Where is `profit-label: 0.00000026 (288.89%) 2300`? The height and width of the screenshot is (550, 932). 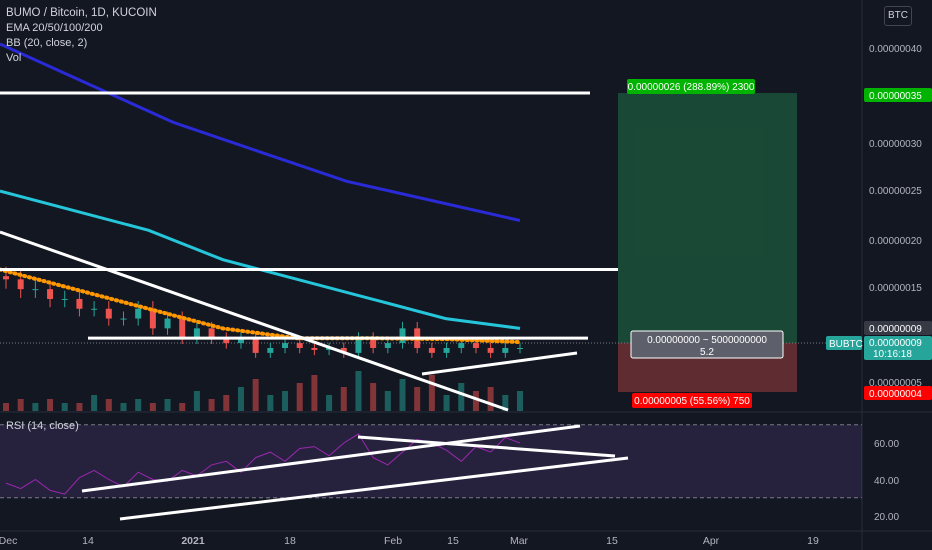
profit-label: 0.00000026 (288.89%) 2300 is located at coordinates (691, 87).